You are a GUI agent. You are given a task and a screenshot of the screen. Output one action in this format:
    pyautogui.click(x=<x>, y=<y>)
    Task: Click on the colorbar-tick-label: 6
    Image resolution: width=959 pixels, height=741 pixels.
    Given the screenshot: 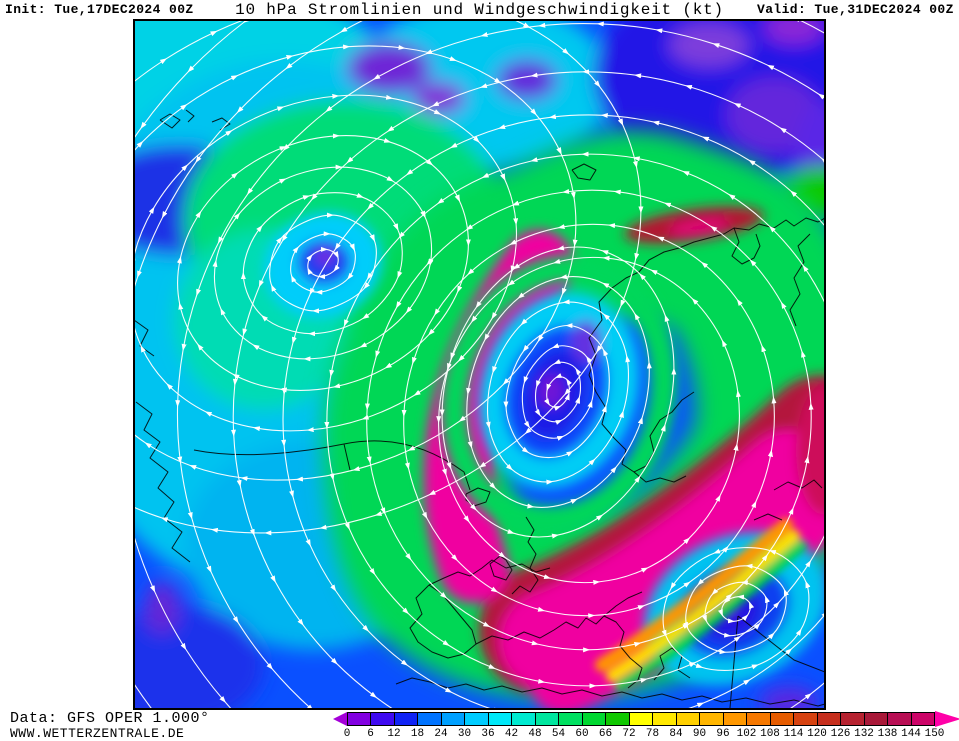 What is the action you would take?
    pyautogui.click(x=370, y=734)
    